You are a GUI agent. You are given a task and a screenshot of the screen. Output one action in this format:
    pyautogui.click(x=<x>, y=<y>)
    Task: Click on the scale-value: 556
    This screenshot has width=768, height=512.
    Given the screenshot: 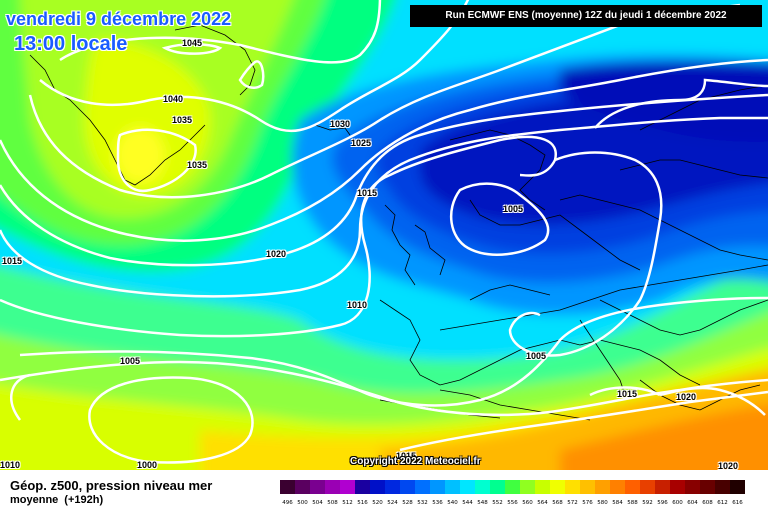 What is the action you would take?
    pyautogui.click(x=512, y=503)
    